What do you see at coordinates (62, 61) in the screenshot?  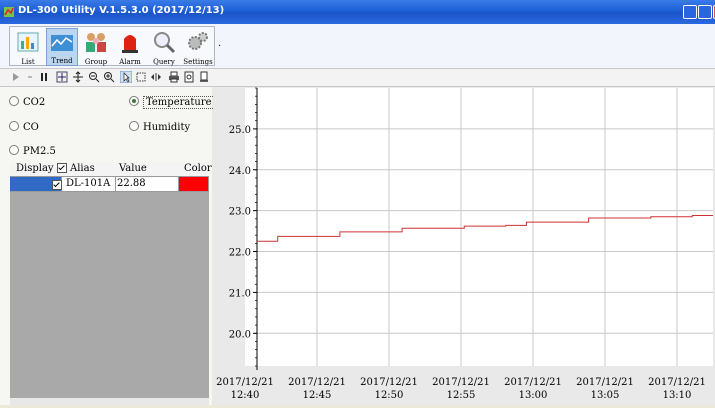 I see `trend-label: Trend` at bounding box center [62, 61].